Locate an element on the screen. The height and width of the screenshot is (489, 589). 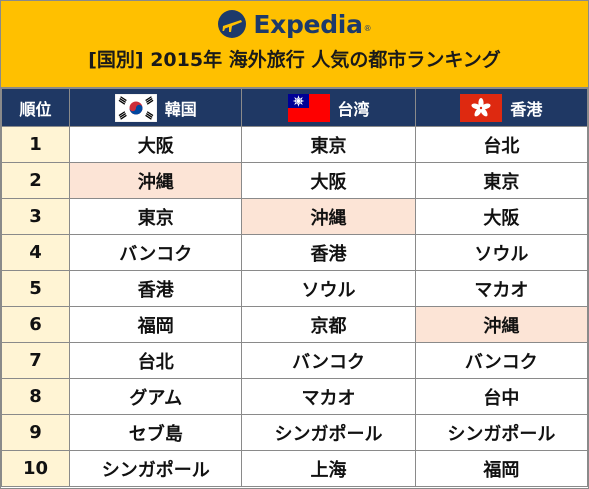
expedia-logo: Expedia ® is located at coordinates (294, 24).